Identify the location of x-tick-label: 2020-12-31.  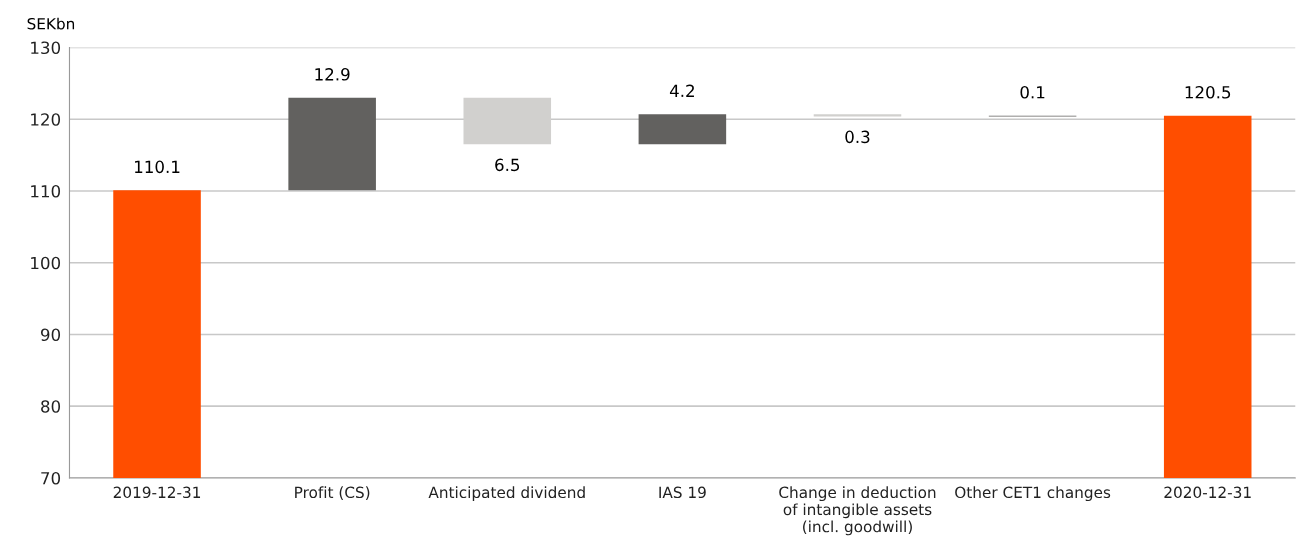
(1207, 492).